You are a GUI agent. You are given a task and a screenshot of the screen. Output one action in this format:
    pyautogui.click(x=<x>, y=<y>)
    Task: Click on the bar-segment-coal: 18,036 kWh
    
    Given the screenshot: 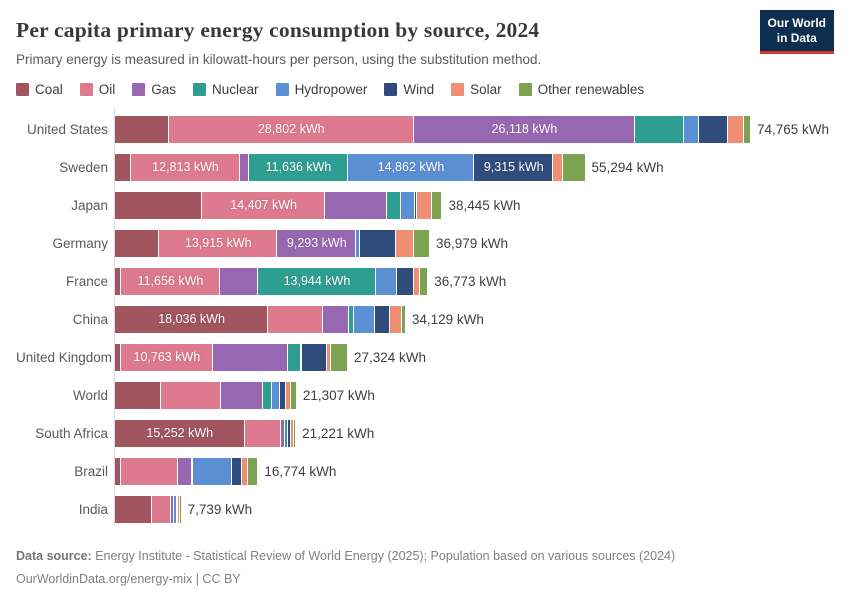 What is the action you would take?
    pyautogui.click(x=192, y=319)
    